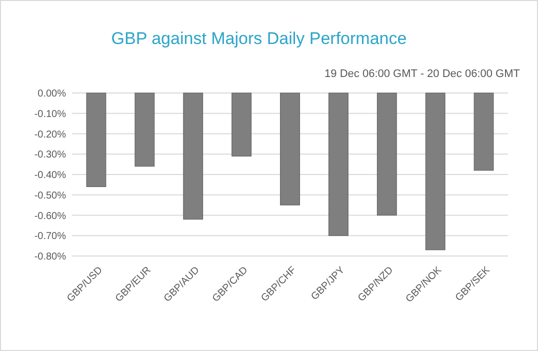  I want to click on y-tick-label: -0.30%, so click(50, 155).